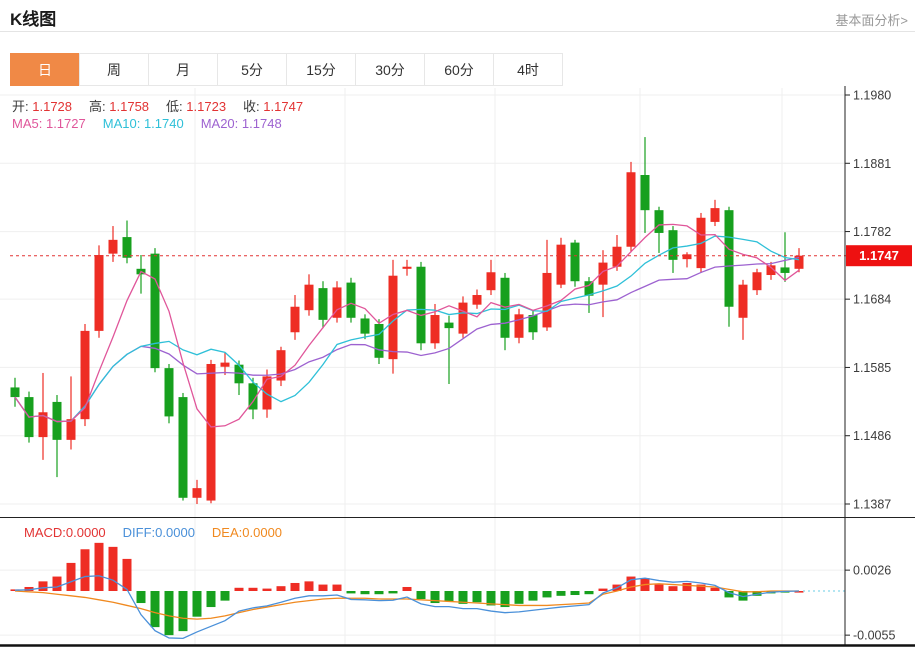 This screenshot has height=649, width=915. What do you see at coordinates (872, 571) in the screenshot?
I see `macd-tick-label: 0.0026` at bounding box center [872, 571].